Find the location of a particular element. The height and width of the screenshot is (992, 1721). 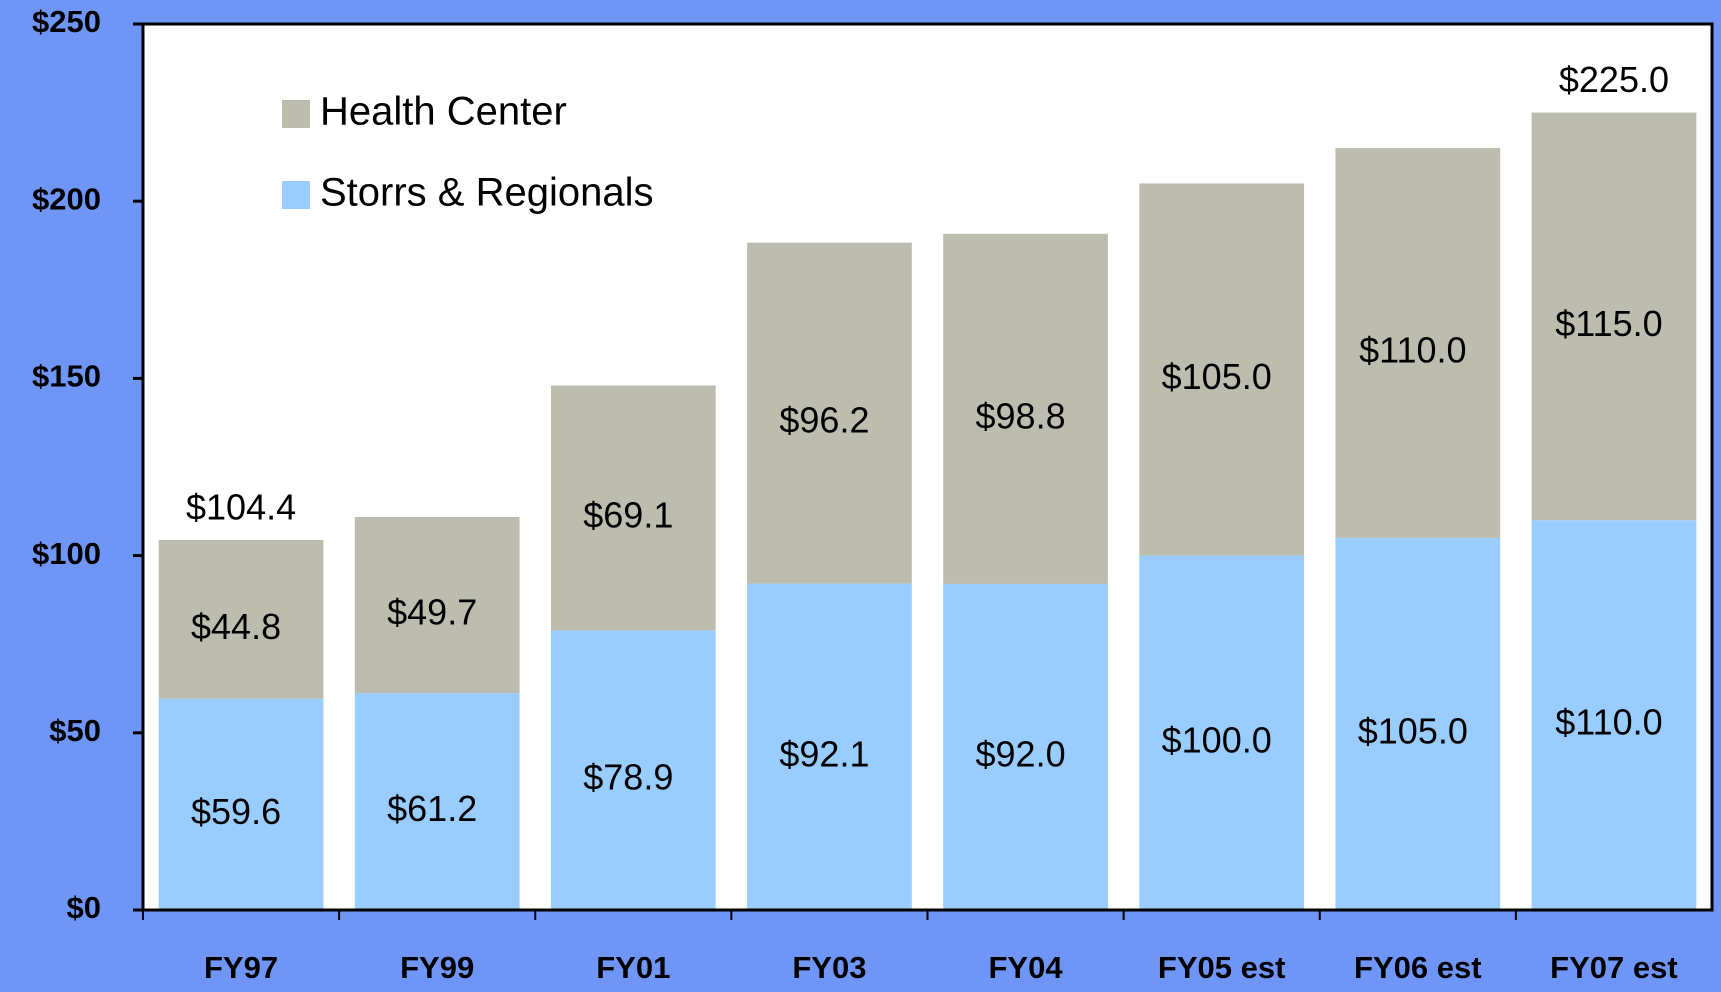

value-label: $49.7 is located at coordinates (432, 612).